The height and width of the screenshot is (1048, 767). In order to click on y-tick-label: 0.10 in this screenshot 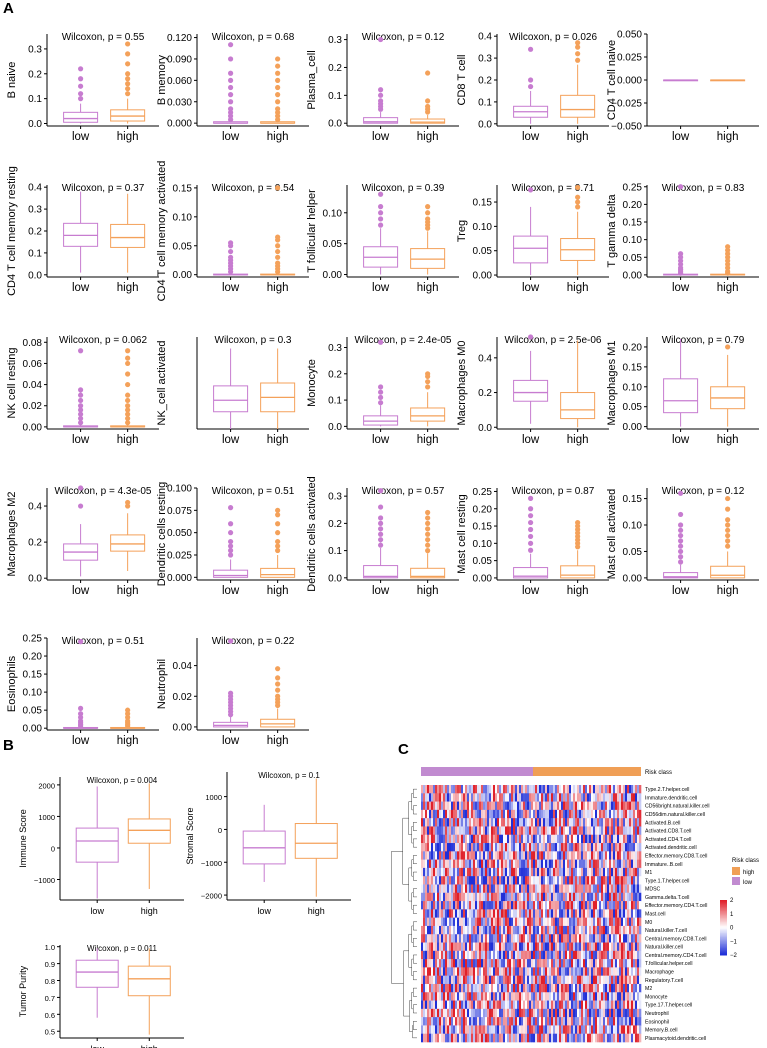, I will do `click(633, 387)`.